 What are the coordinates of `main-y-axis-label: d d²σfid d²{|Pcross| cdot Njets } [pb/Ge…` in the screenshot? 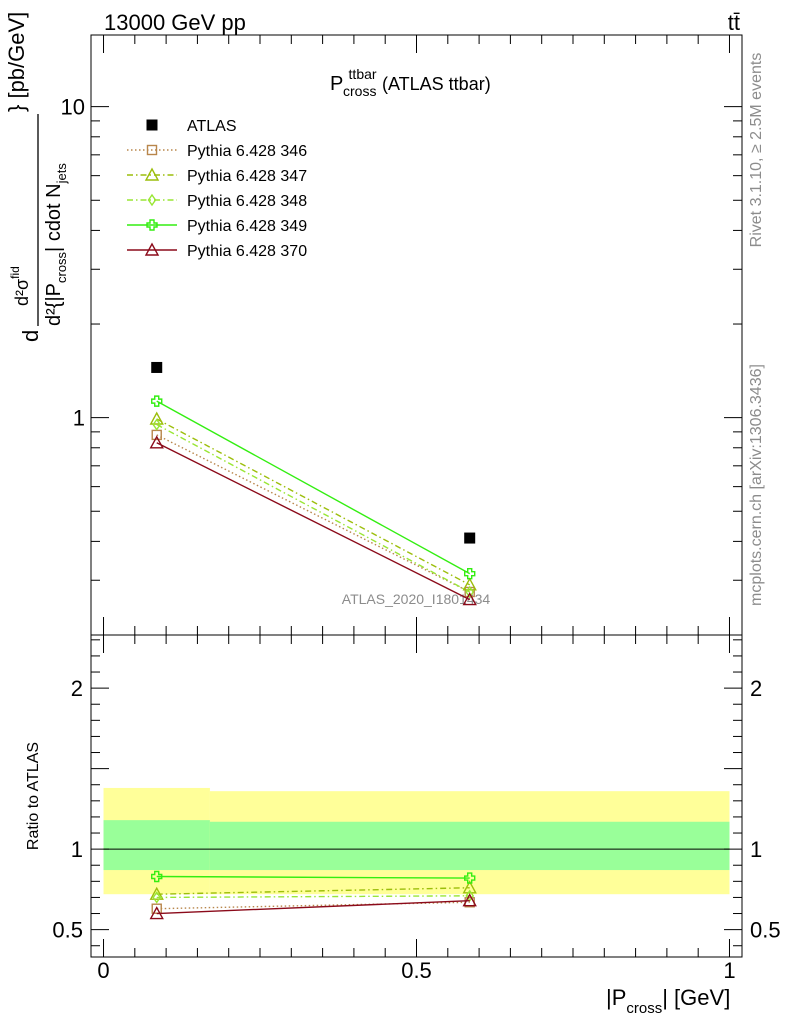 It's located at (36, 177).